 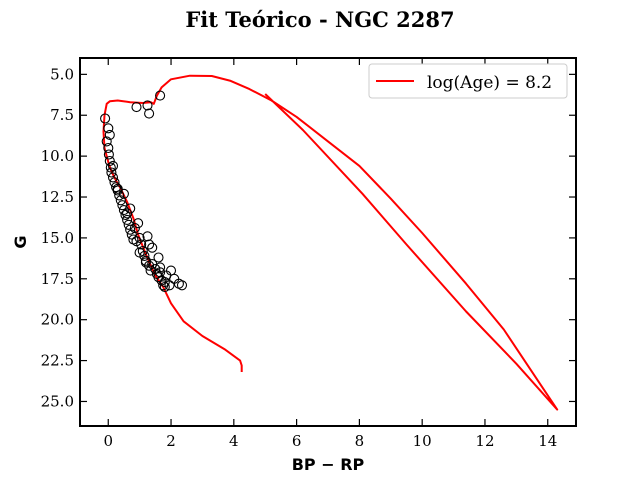 What do you see at coordinates (57, 238) in the screenshot?
I see `y-tick-label: 15.0` at bounding box center [57, 238].